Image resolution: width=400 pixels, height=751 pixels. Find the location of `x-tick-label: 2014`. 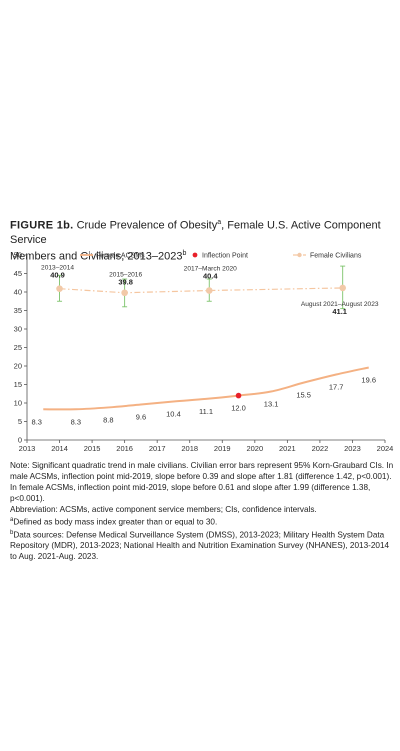

x-tick-label: 2014 is located at coordinates (59, 448).